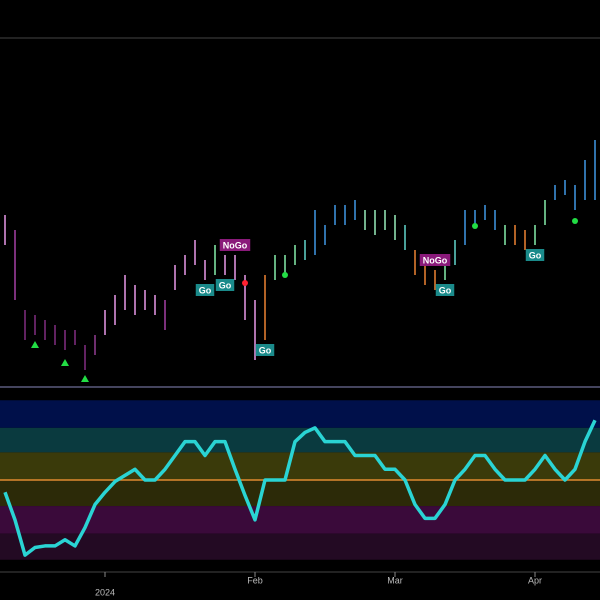  Describe the element at coordinates (395, 580) in the screenshot. I see `x-tick-label: Mar` at that location.